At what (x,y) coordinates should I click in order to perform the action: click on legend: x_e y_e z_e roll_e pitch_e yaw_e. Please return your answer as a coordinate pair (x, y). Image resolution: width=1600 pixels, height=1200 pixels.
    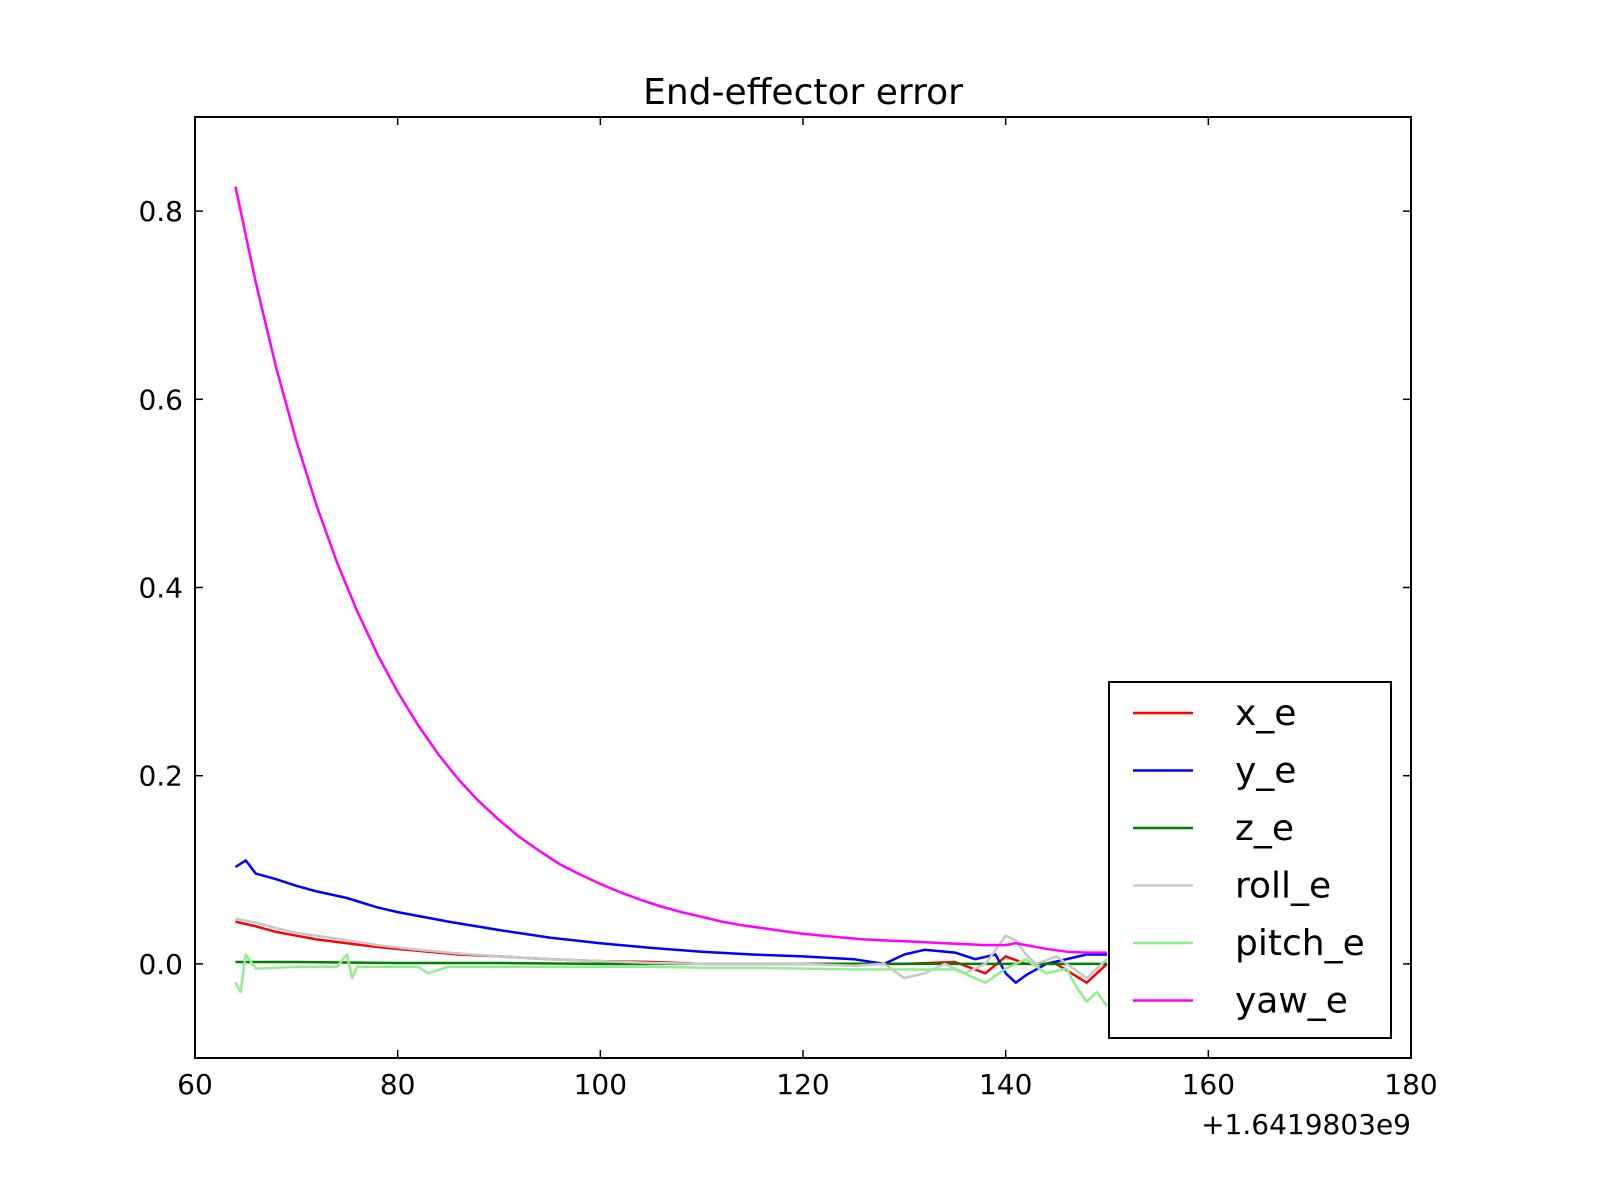
    Looking at the image, I should click on (1250, 860).